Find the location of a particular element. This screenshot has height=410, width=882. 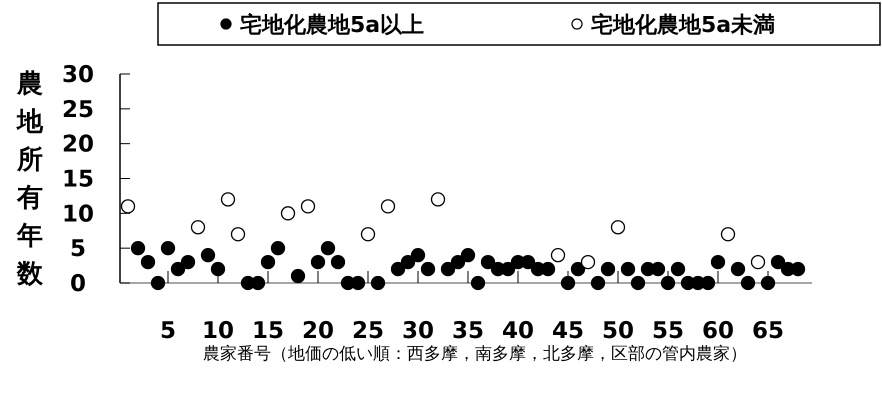

x-tick-label: 45 is located at coordinates (568, 331).